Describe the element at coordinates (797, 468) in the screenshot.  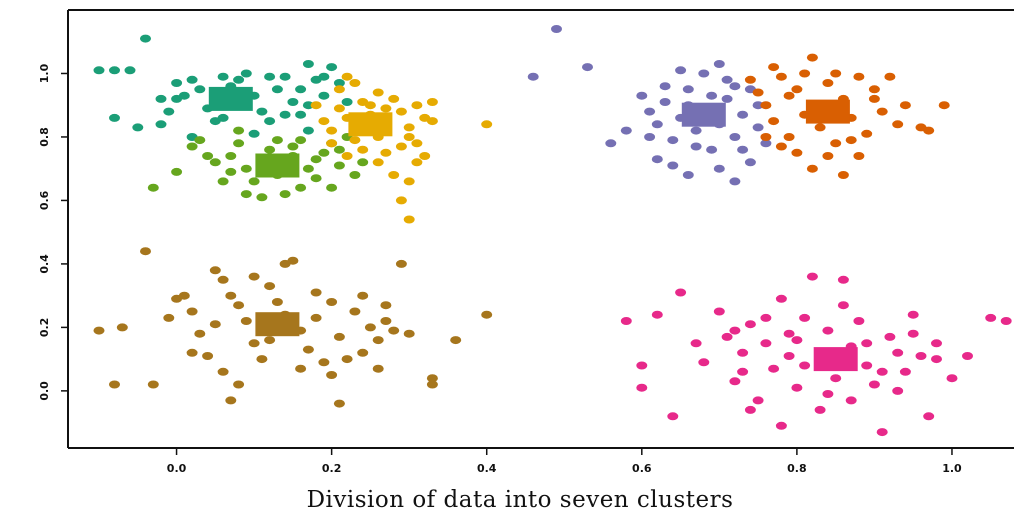
I see `x-tick-label: 0.8` at that location.